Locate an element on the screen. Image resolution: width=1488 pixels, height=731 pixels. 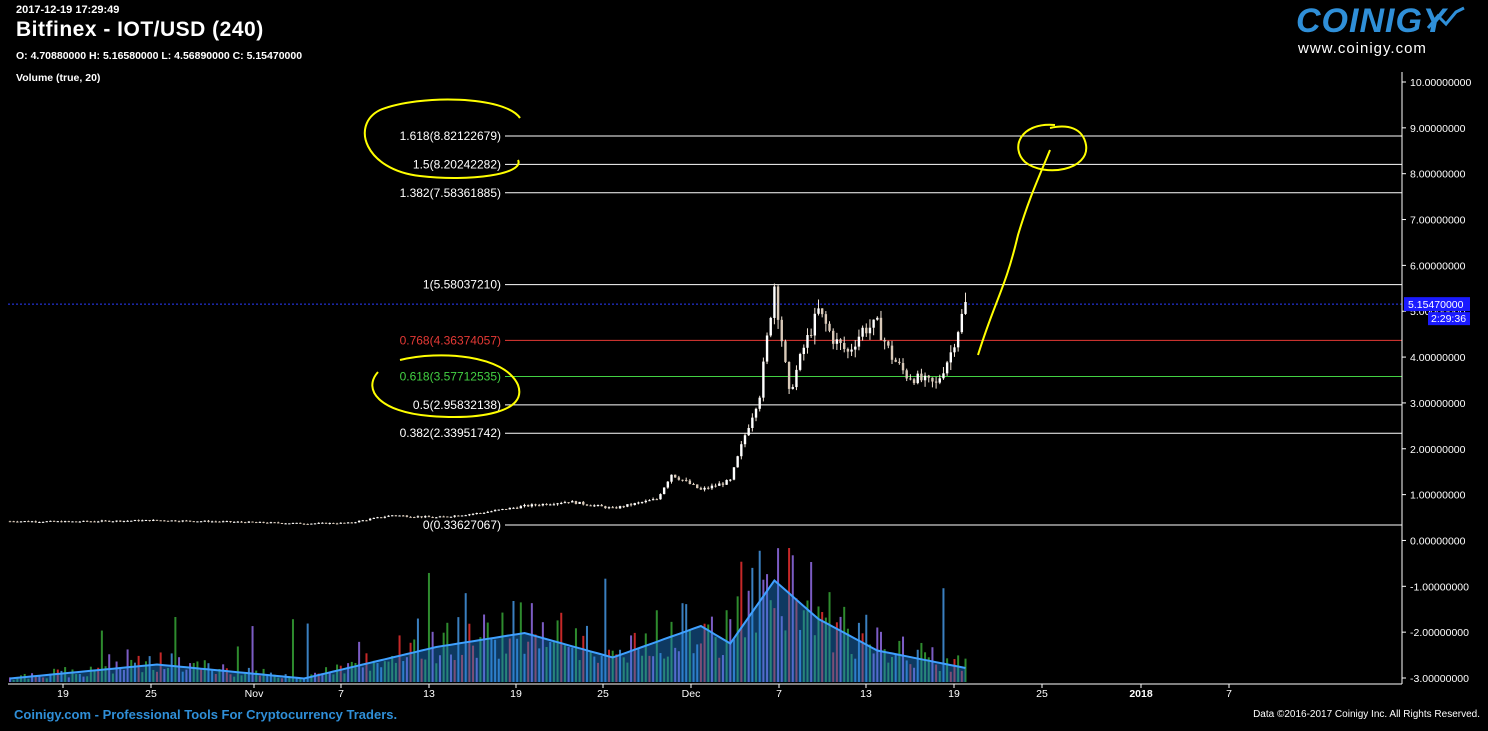
fib-label: 0(0.33627067) is located at coordinates (462, 525).